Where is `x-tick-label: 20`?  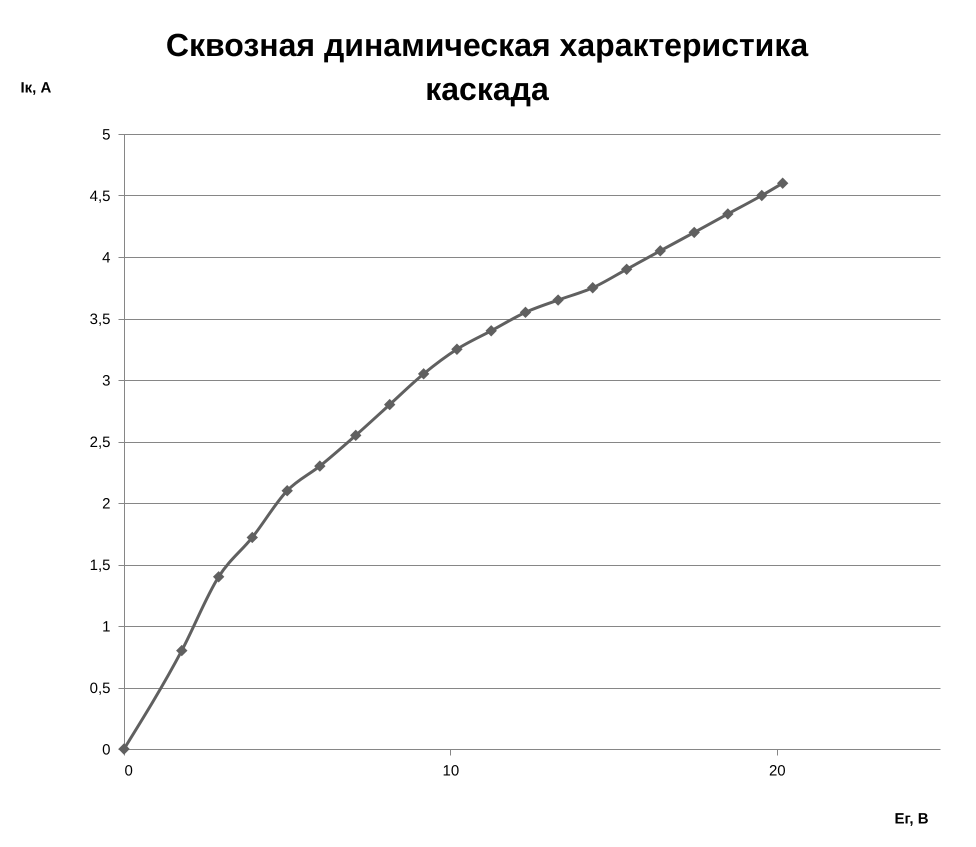 x-tick-label: 20 is located at coordinates (777, 771).